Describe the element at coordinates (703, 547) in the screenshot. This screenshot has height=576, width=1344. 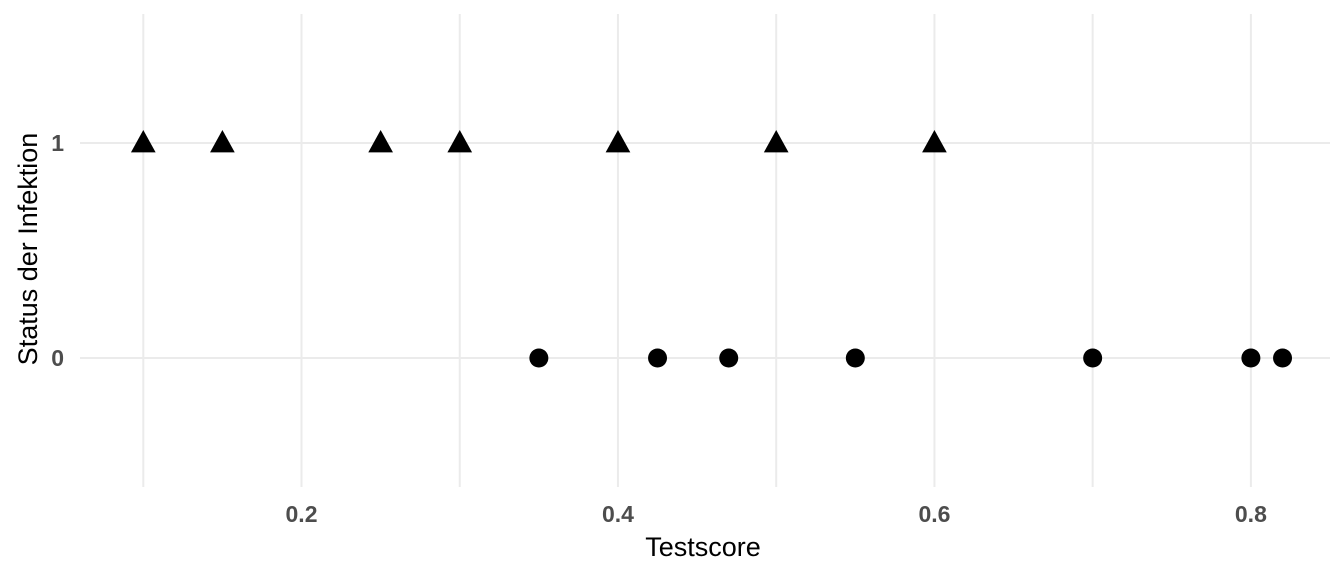
I see `x-axis-title: Testscore` at that location.